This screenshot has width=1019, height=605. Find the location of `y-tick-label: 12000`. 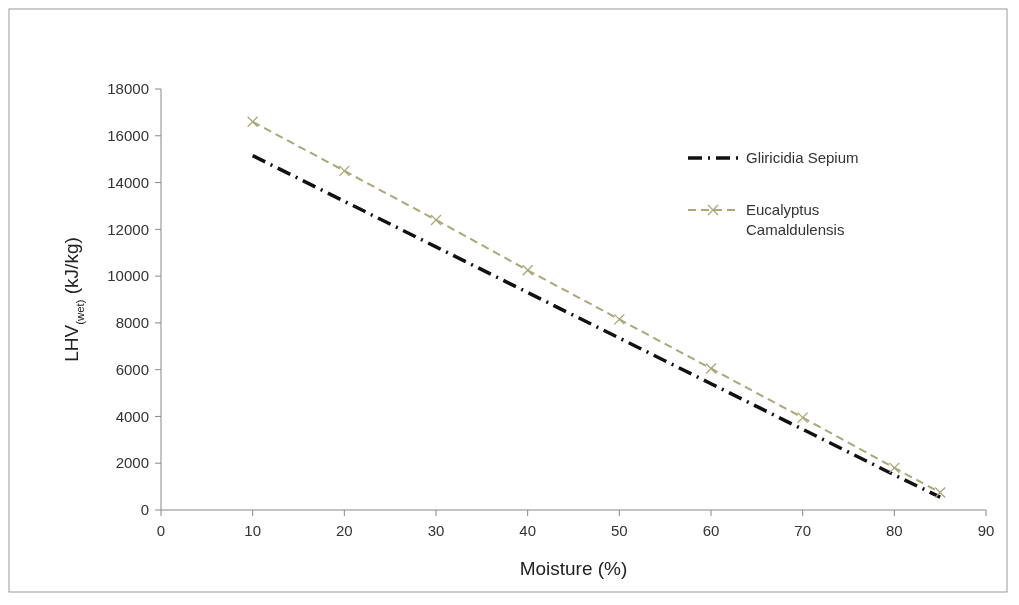

y-tick-label: 12000 is located at coordinates (128, 229).